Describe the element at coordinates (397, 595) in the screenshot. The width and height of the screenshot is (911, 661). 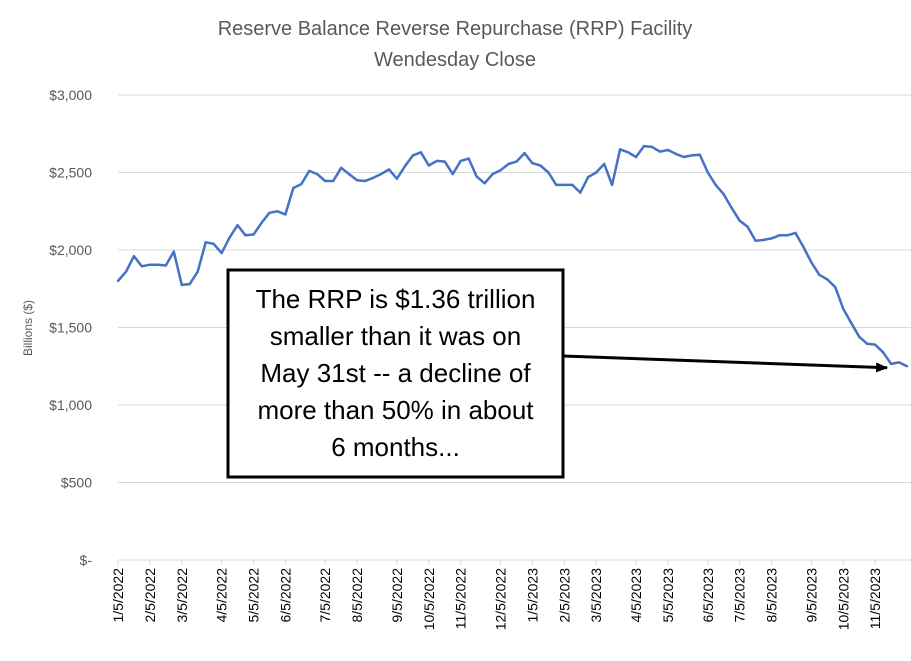
I see `x-tick-label: 9/5/2022` at that location.